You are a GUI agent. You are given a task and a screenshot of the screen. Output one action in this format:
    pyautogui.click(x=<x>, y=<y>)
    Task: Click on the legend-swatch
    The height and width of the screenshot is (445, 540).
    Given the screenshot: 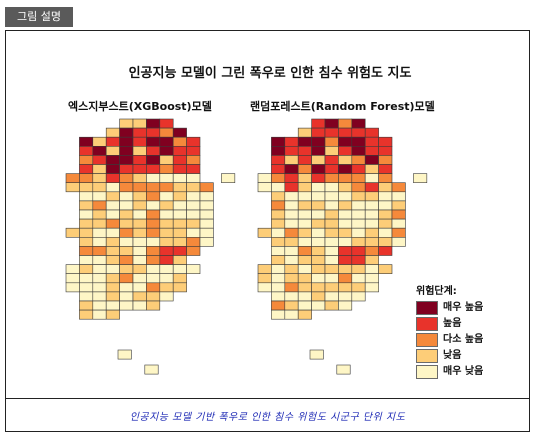 What is the action you would take?
    pyautogui.click(x=427, y=356)
    